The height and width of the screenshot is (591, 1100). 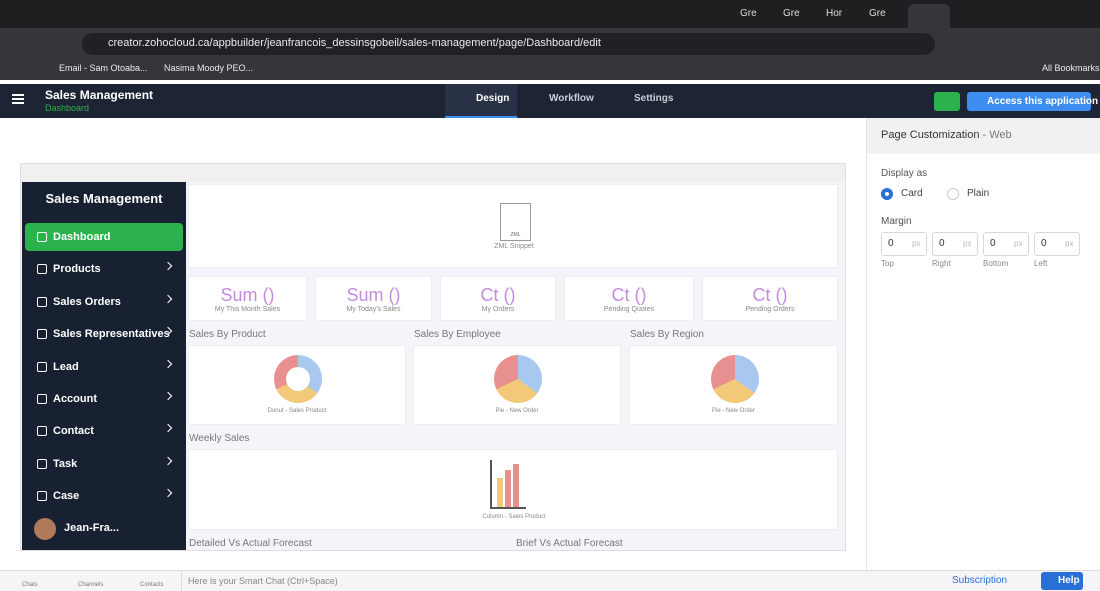 What do you see at coordinates (75, 399) in the screenshot?
I see `menu-item: Account` at bounding box center [75, 399].